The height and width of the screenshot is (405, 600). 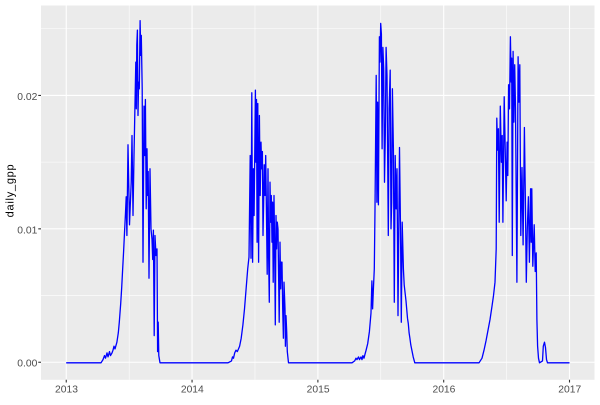 What do you see at coordinates (443, 390) in the screenshot?
I see `svg-text: 2016` at bounding box center [443, 390].